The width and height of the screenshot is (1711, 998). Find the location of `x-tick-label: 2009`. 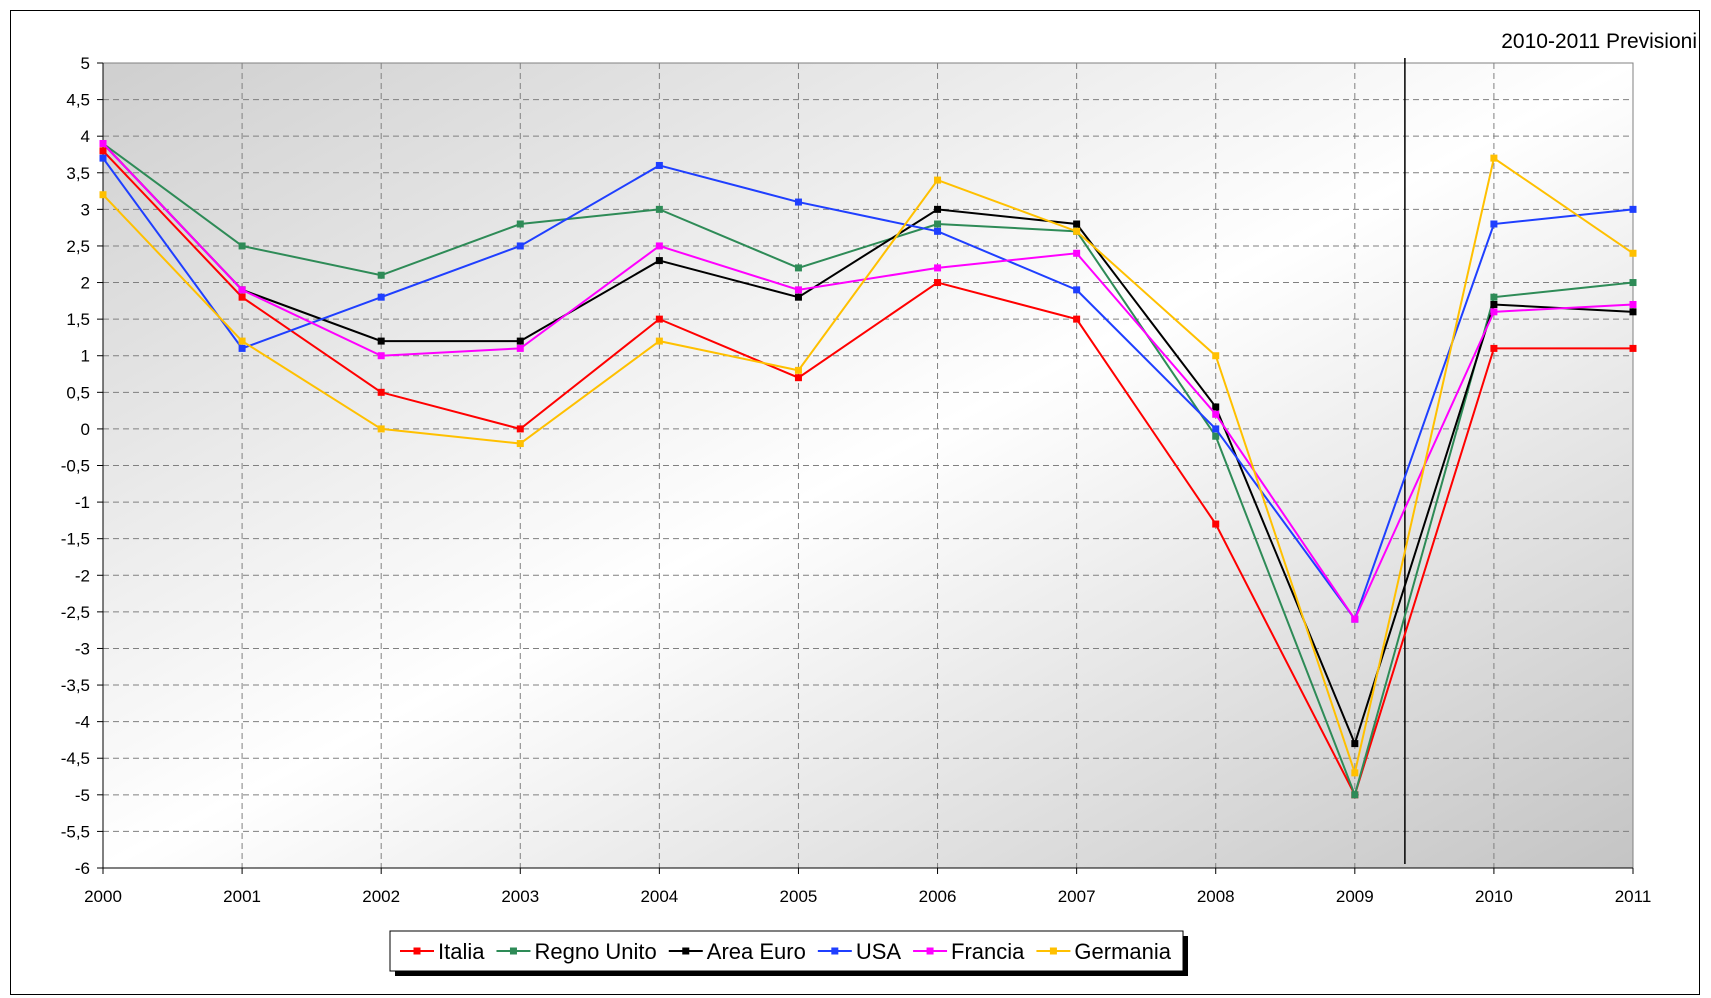

x-tick-label: 2009 is located at coordinates (1355, 896).